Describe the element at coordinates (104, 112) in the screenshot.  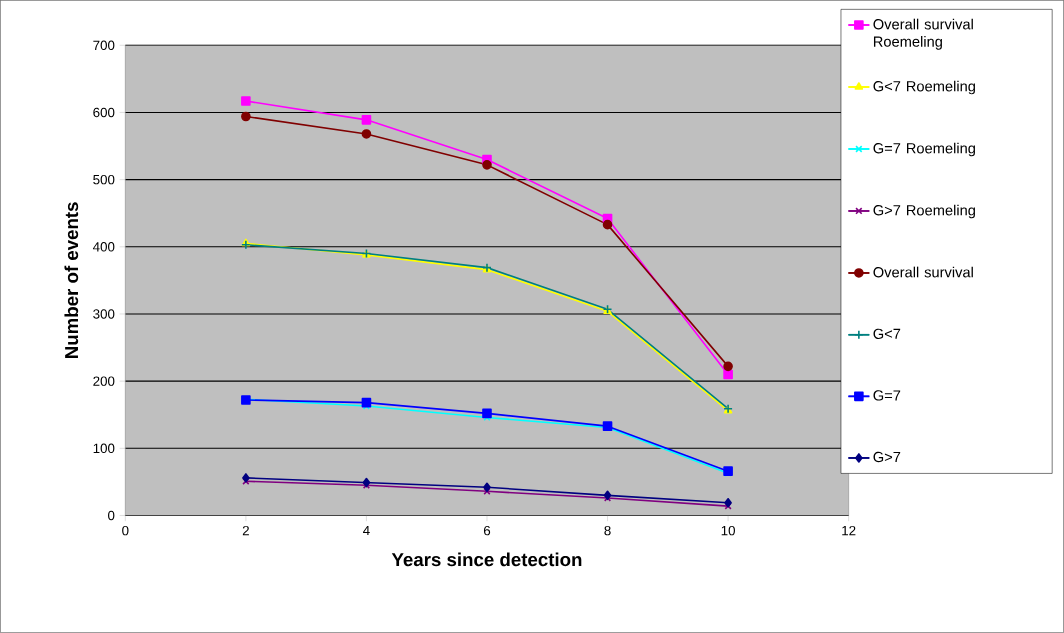
I see `y-tick-label: 600` at that location.